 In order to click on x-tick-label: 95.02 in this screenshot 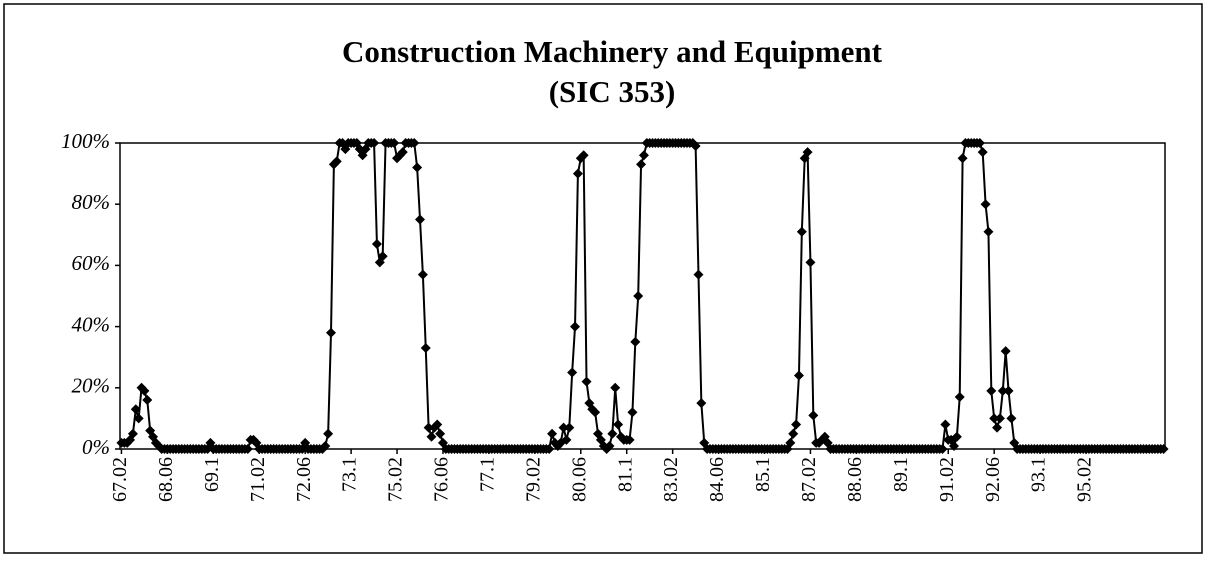, I will do `click(1085, 479)`.